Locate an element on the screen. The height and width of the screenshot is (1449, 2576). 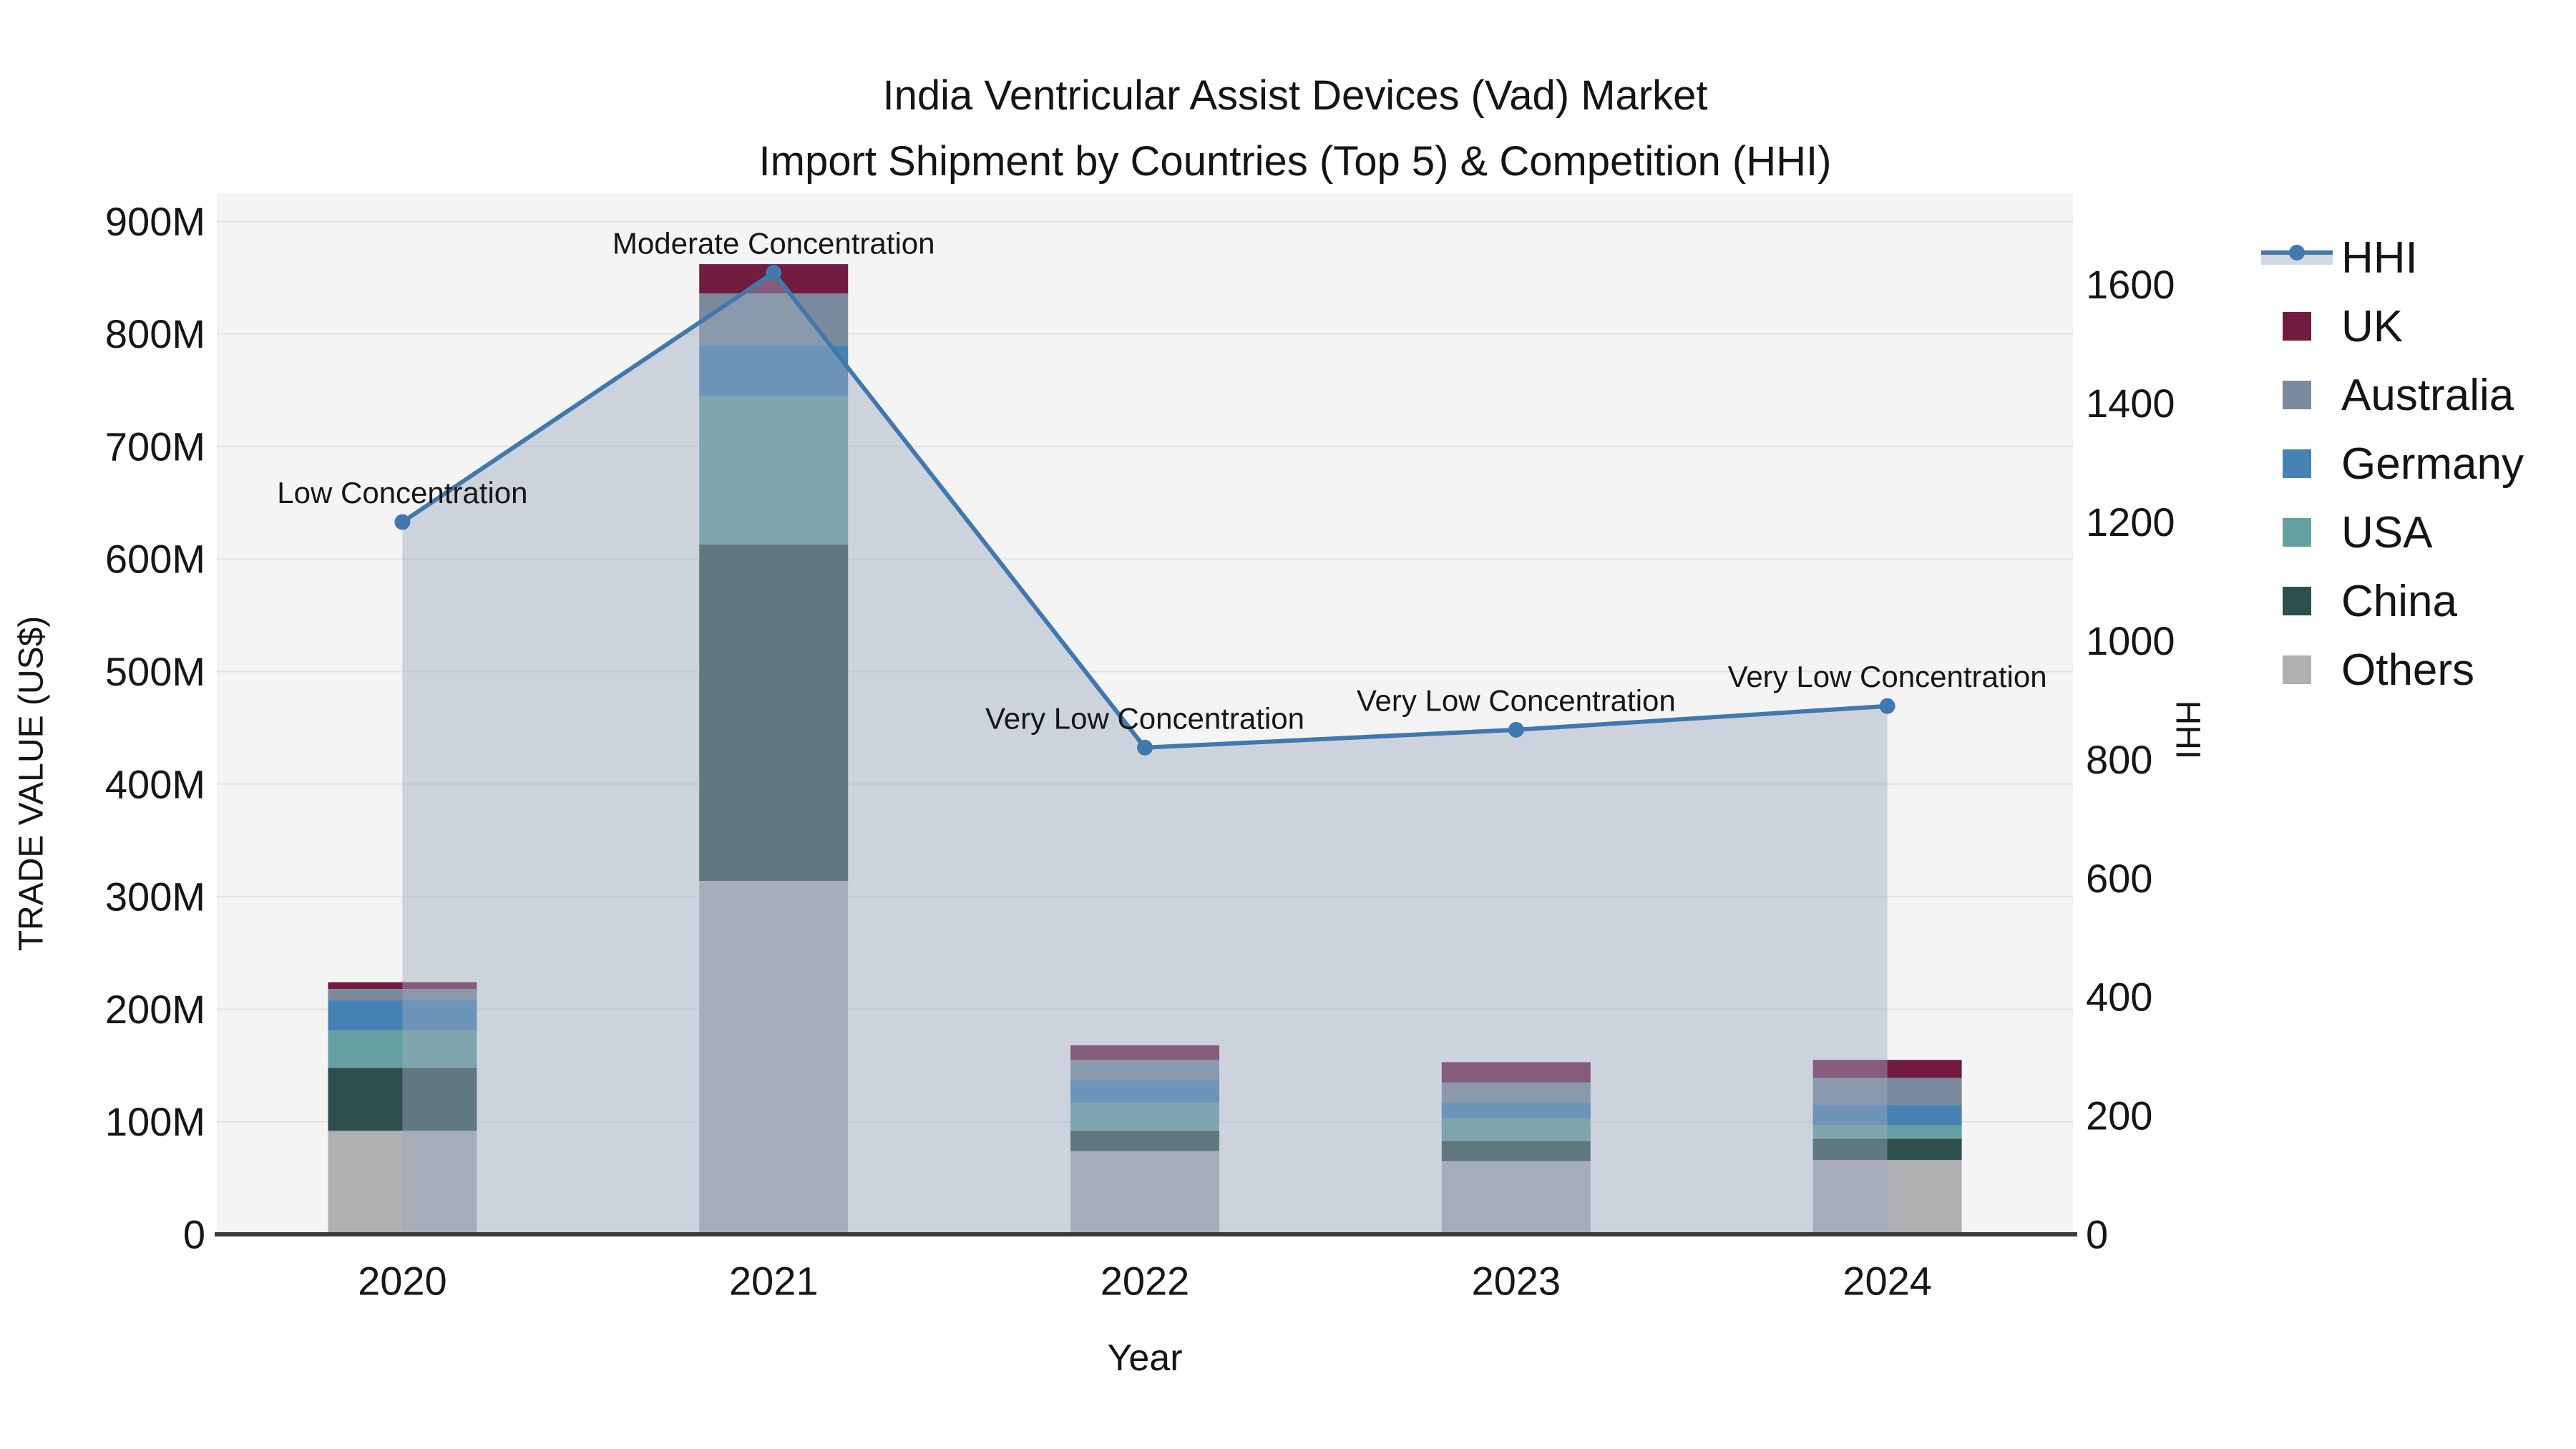
legend-label: Others is located at coordinates (2408, 670).